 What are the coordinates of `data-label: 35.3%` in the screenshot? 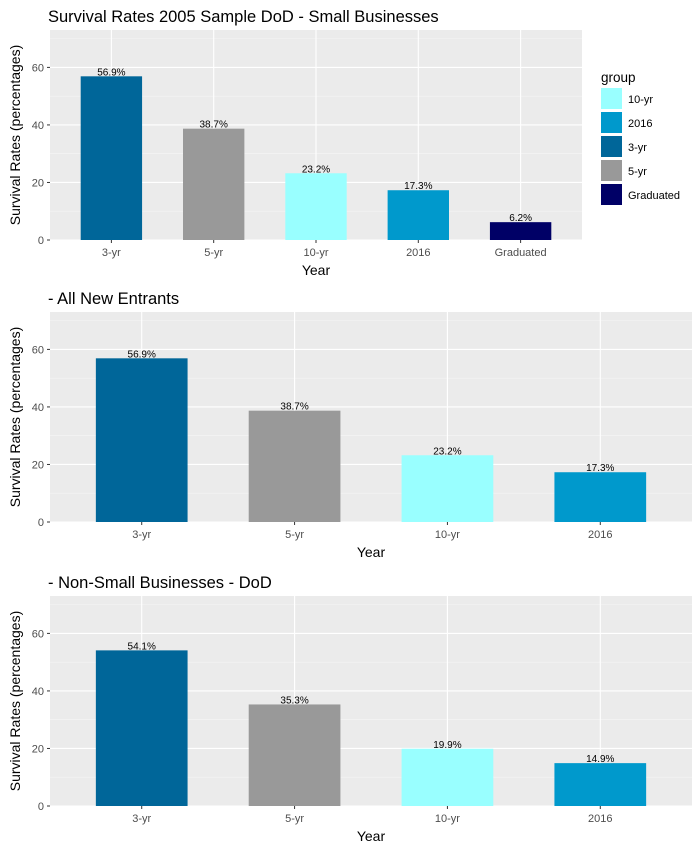 It's located at (294, 700).